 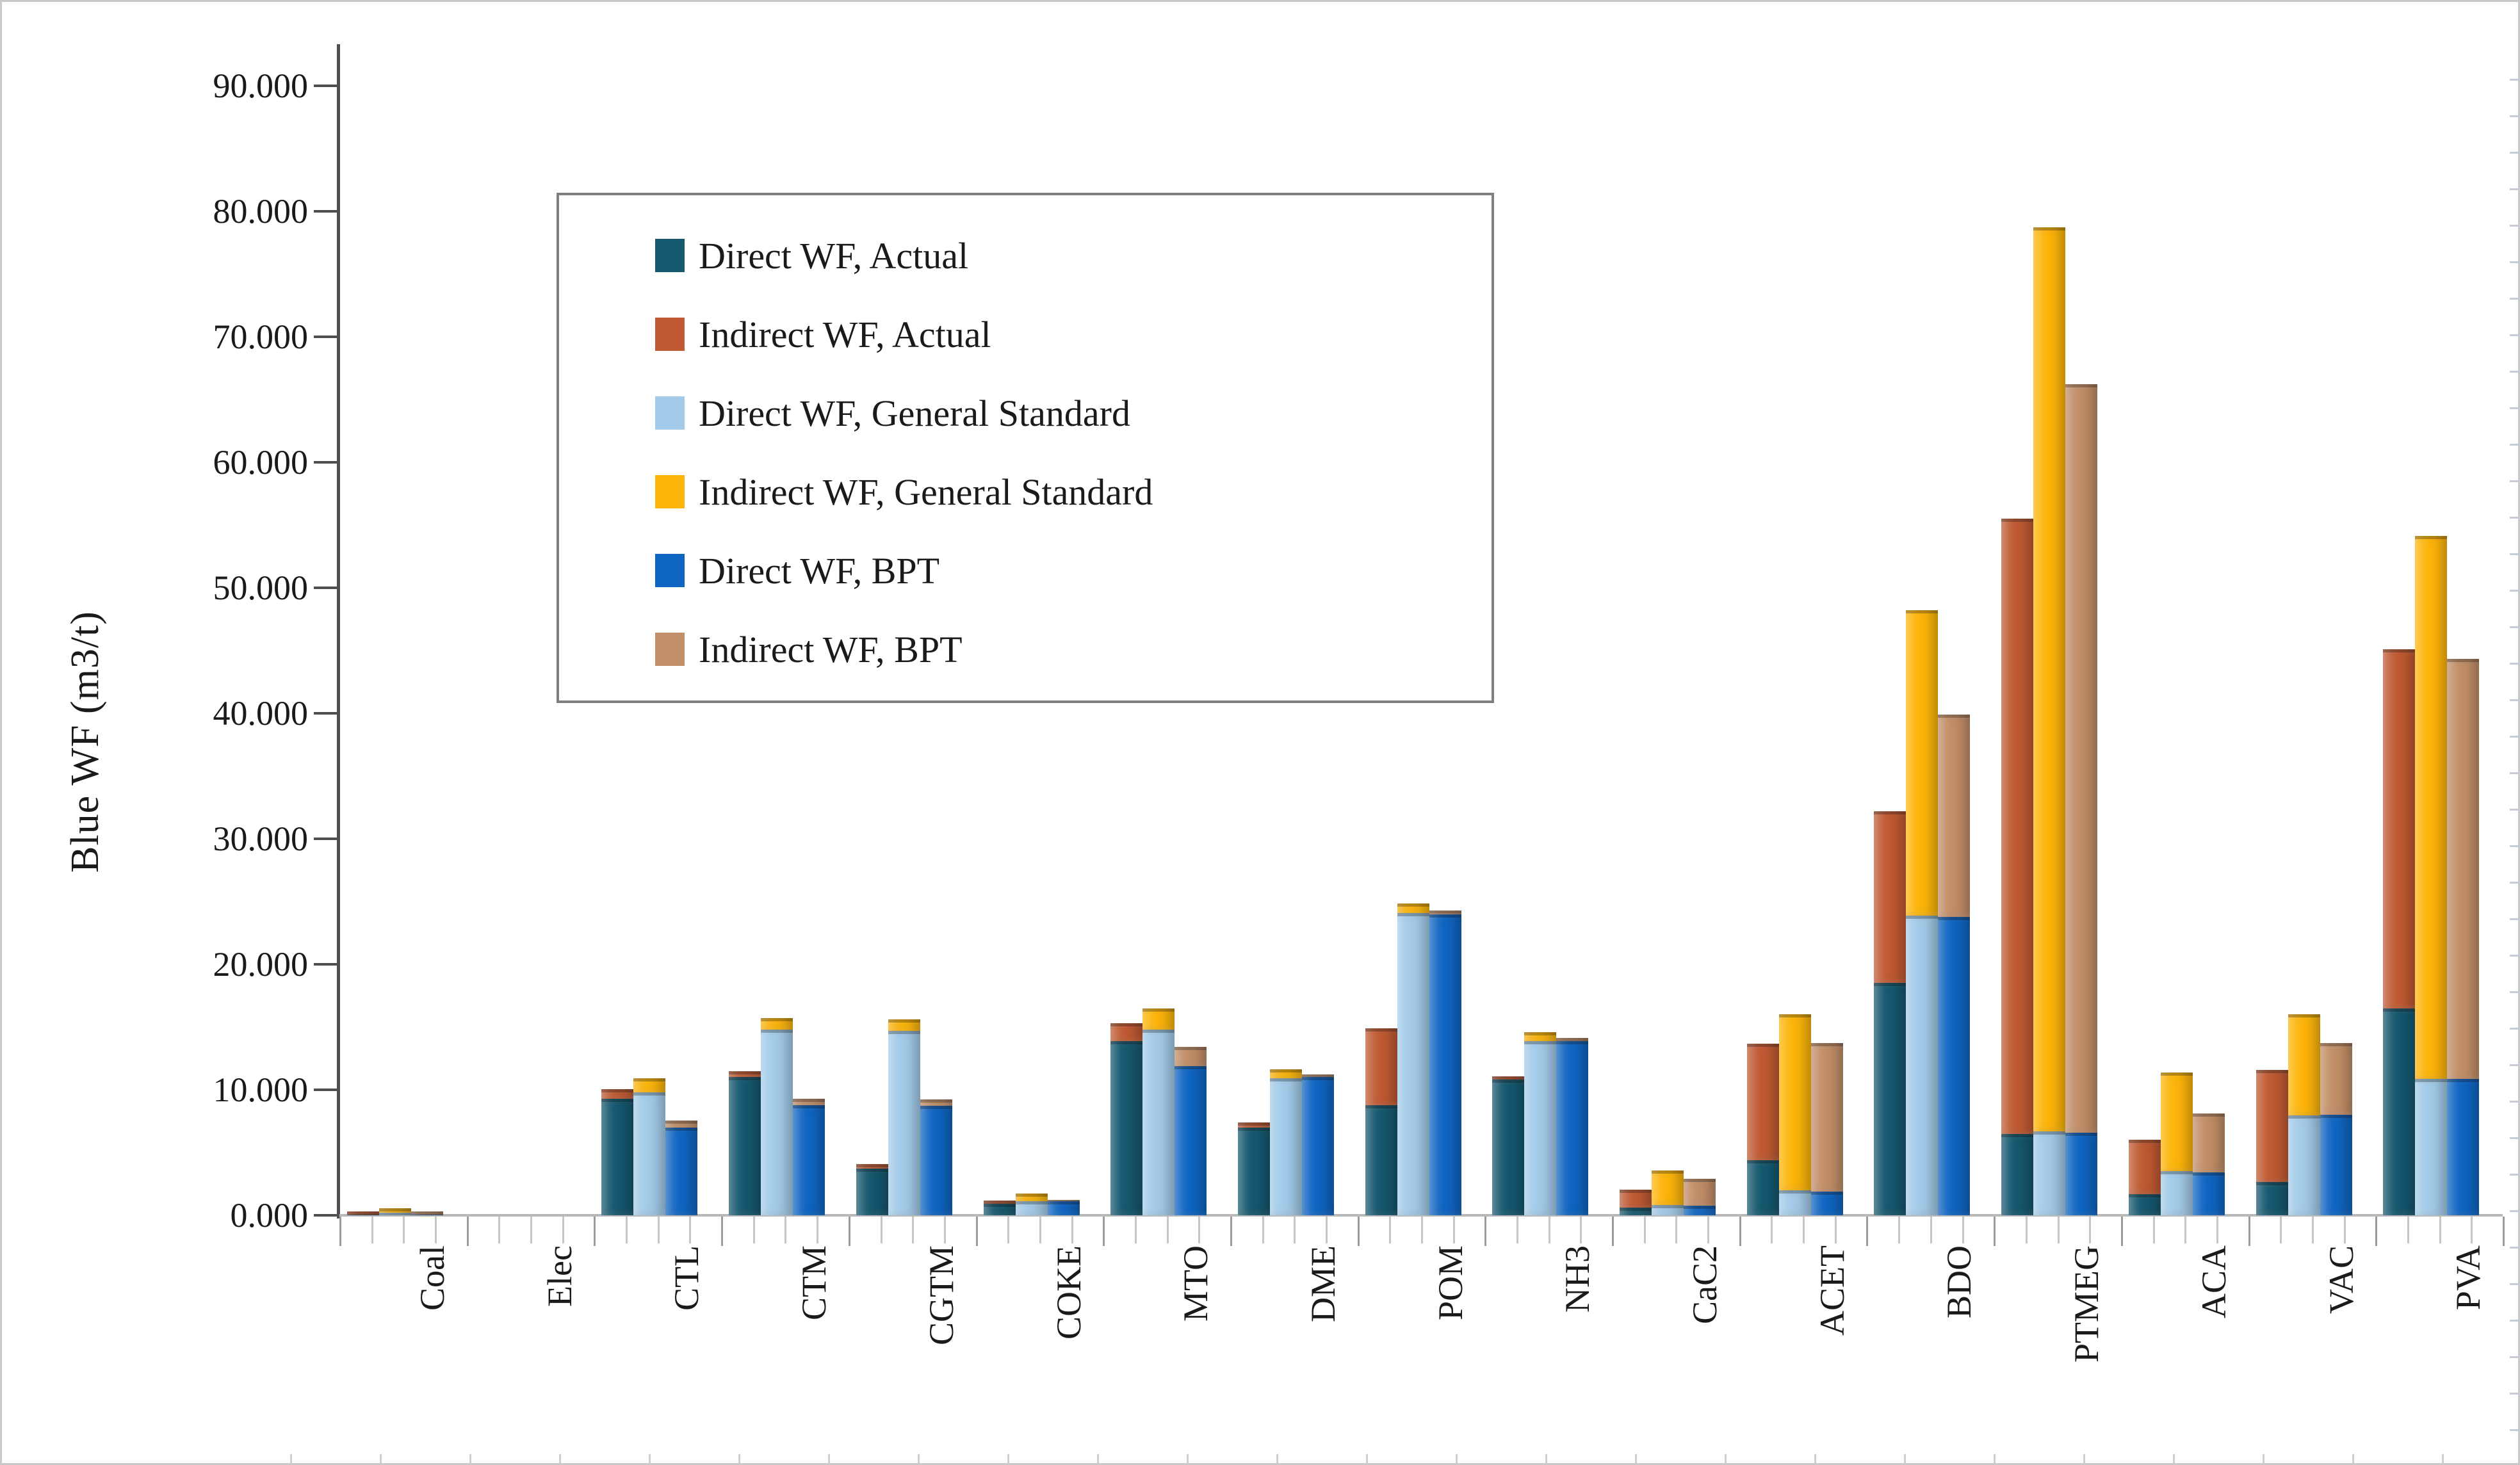 I want to click on x-category-label: CTM, so click(x=814, y=1283).